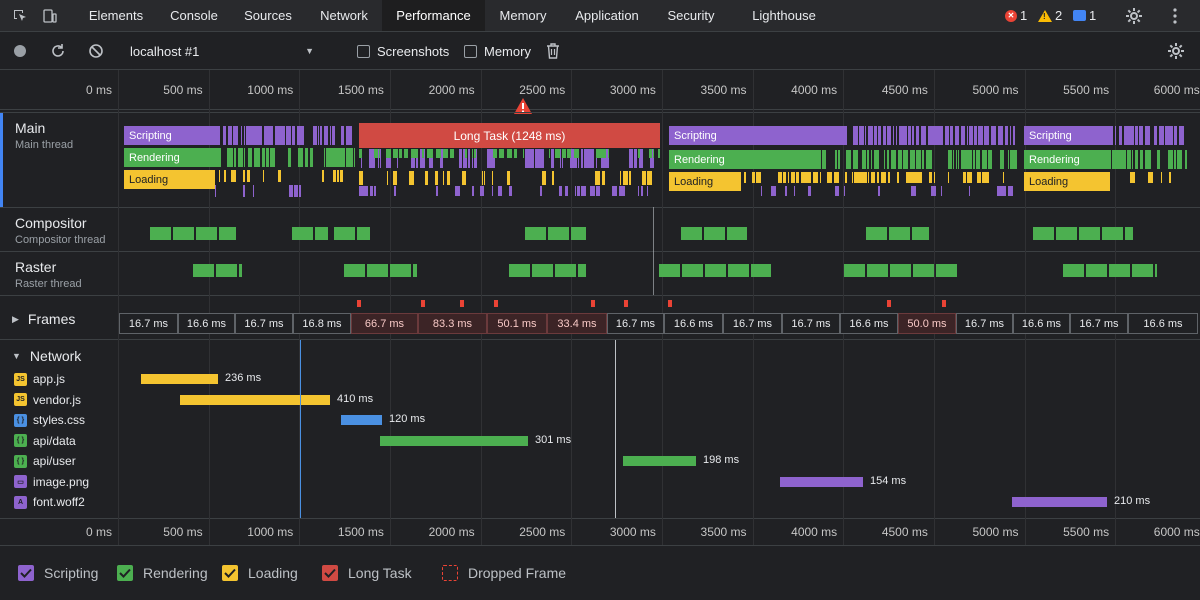 The image size is (1200, 600). I want to click on loading-label-2: Loading, so click(705, 181).